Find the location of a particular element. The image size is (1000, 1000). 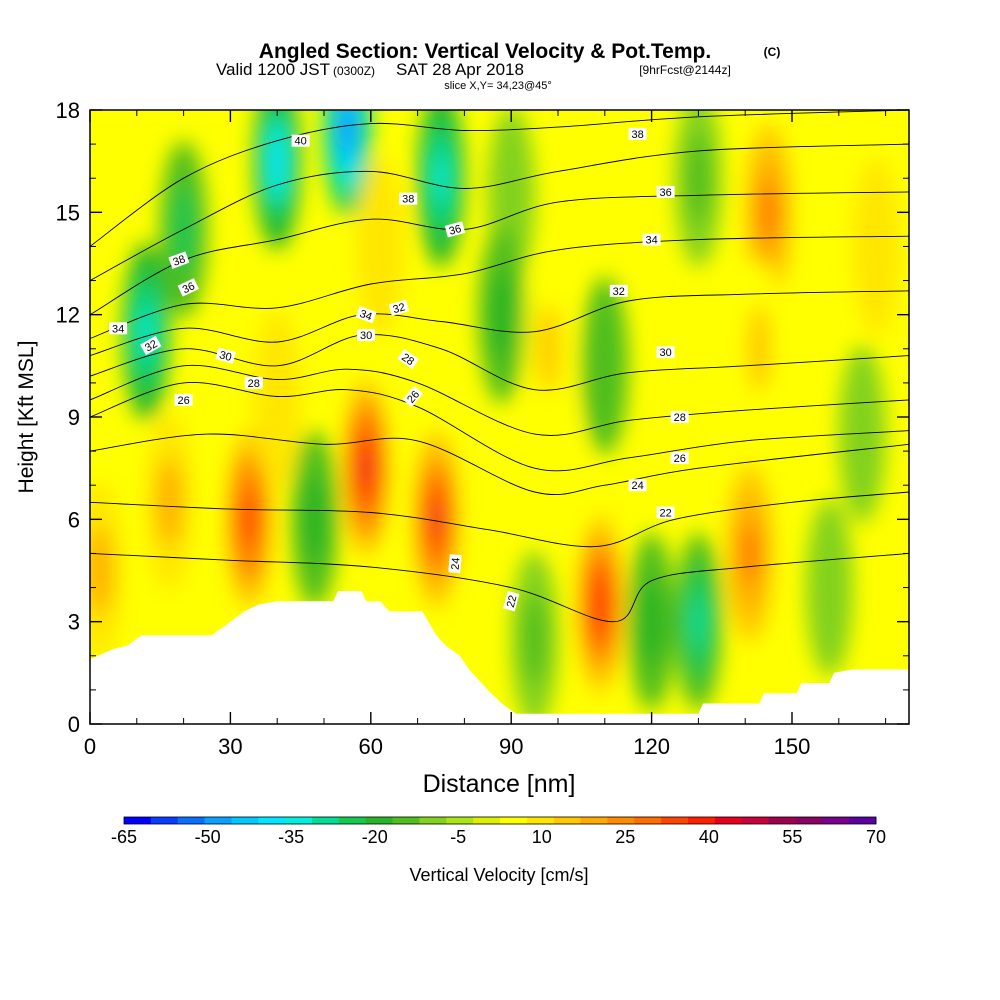

colorbar-tick-label: 70 is located at coordinates (876, 837).